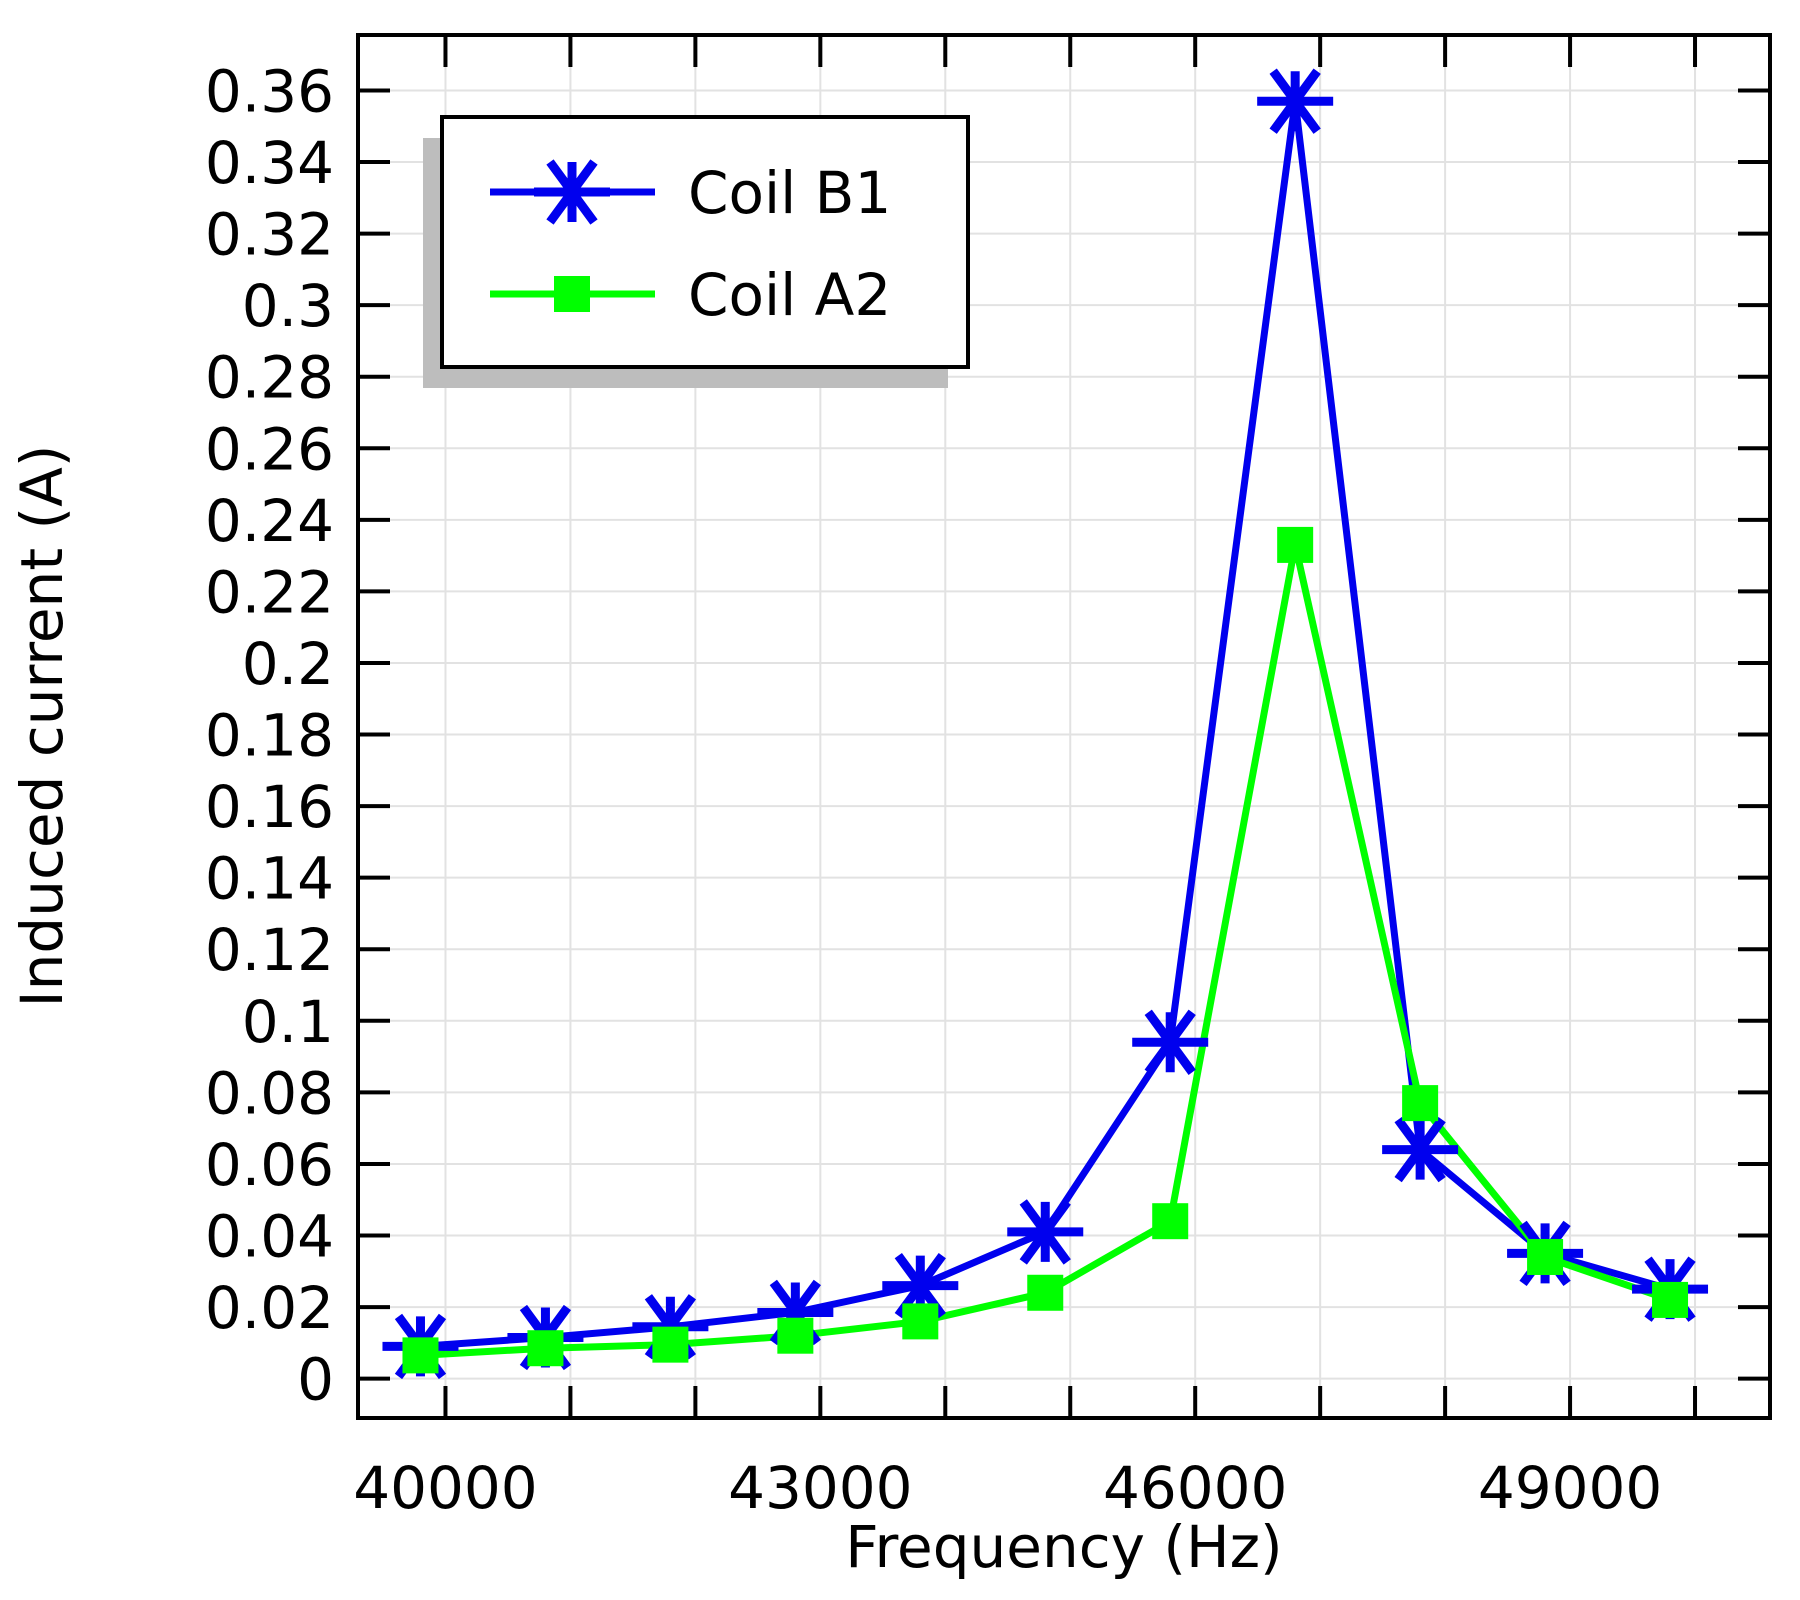 Image resolution: width=1800 pixels, height=1600 pixels. I want to click on x-tick-label: 49000, so click(1570, 1488).